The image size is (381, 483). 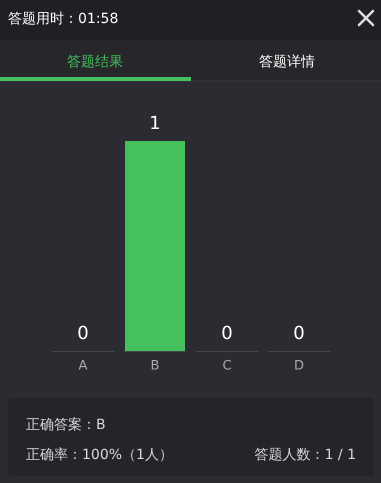 I want to click on text: 正确答案：B, so click(x=66, y=424).